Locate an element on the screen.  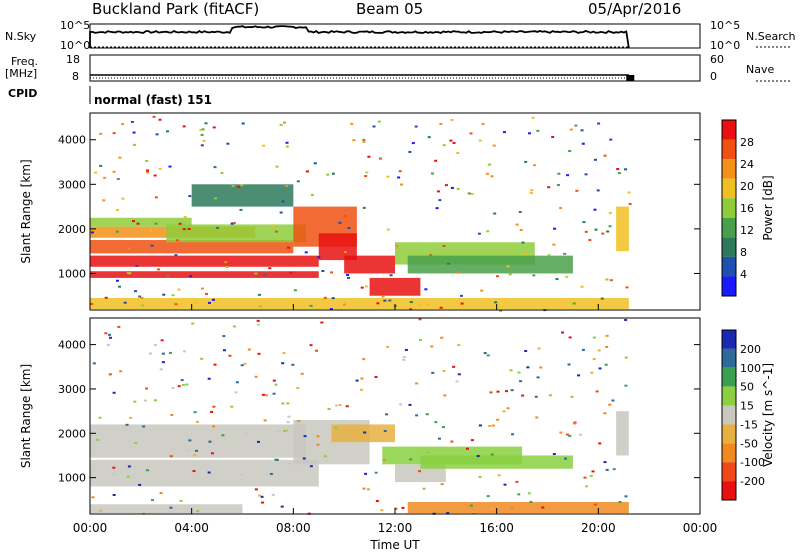
velocity-colorbar-tick: -50 is located at coordinates (749, 443).